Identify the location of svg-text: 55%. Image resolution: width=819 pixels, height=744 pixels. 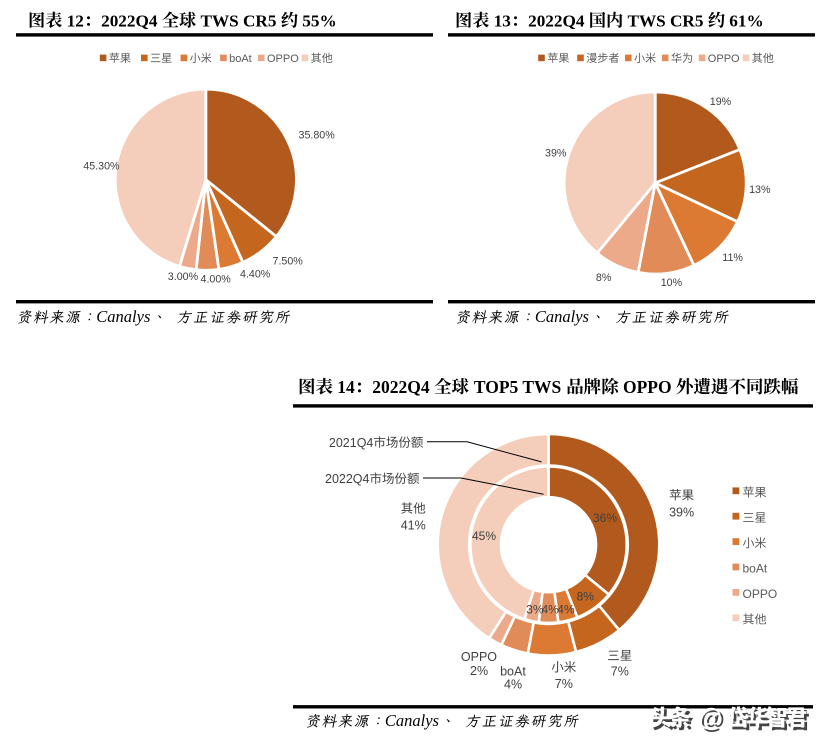
(319, 20).